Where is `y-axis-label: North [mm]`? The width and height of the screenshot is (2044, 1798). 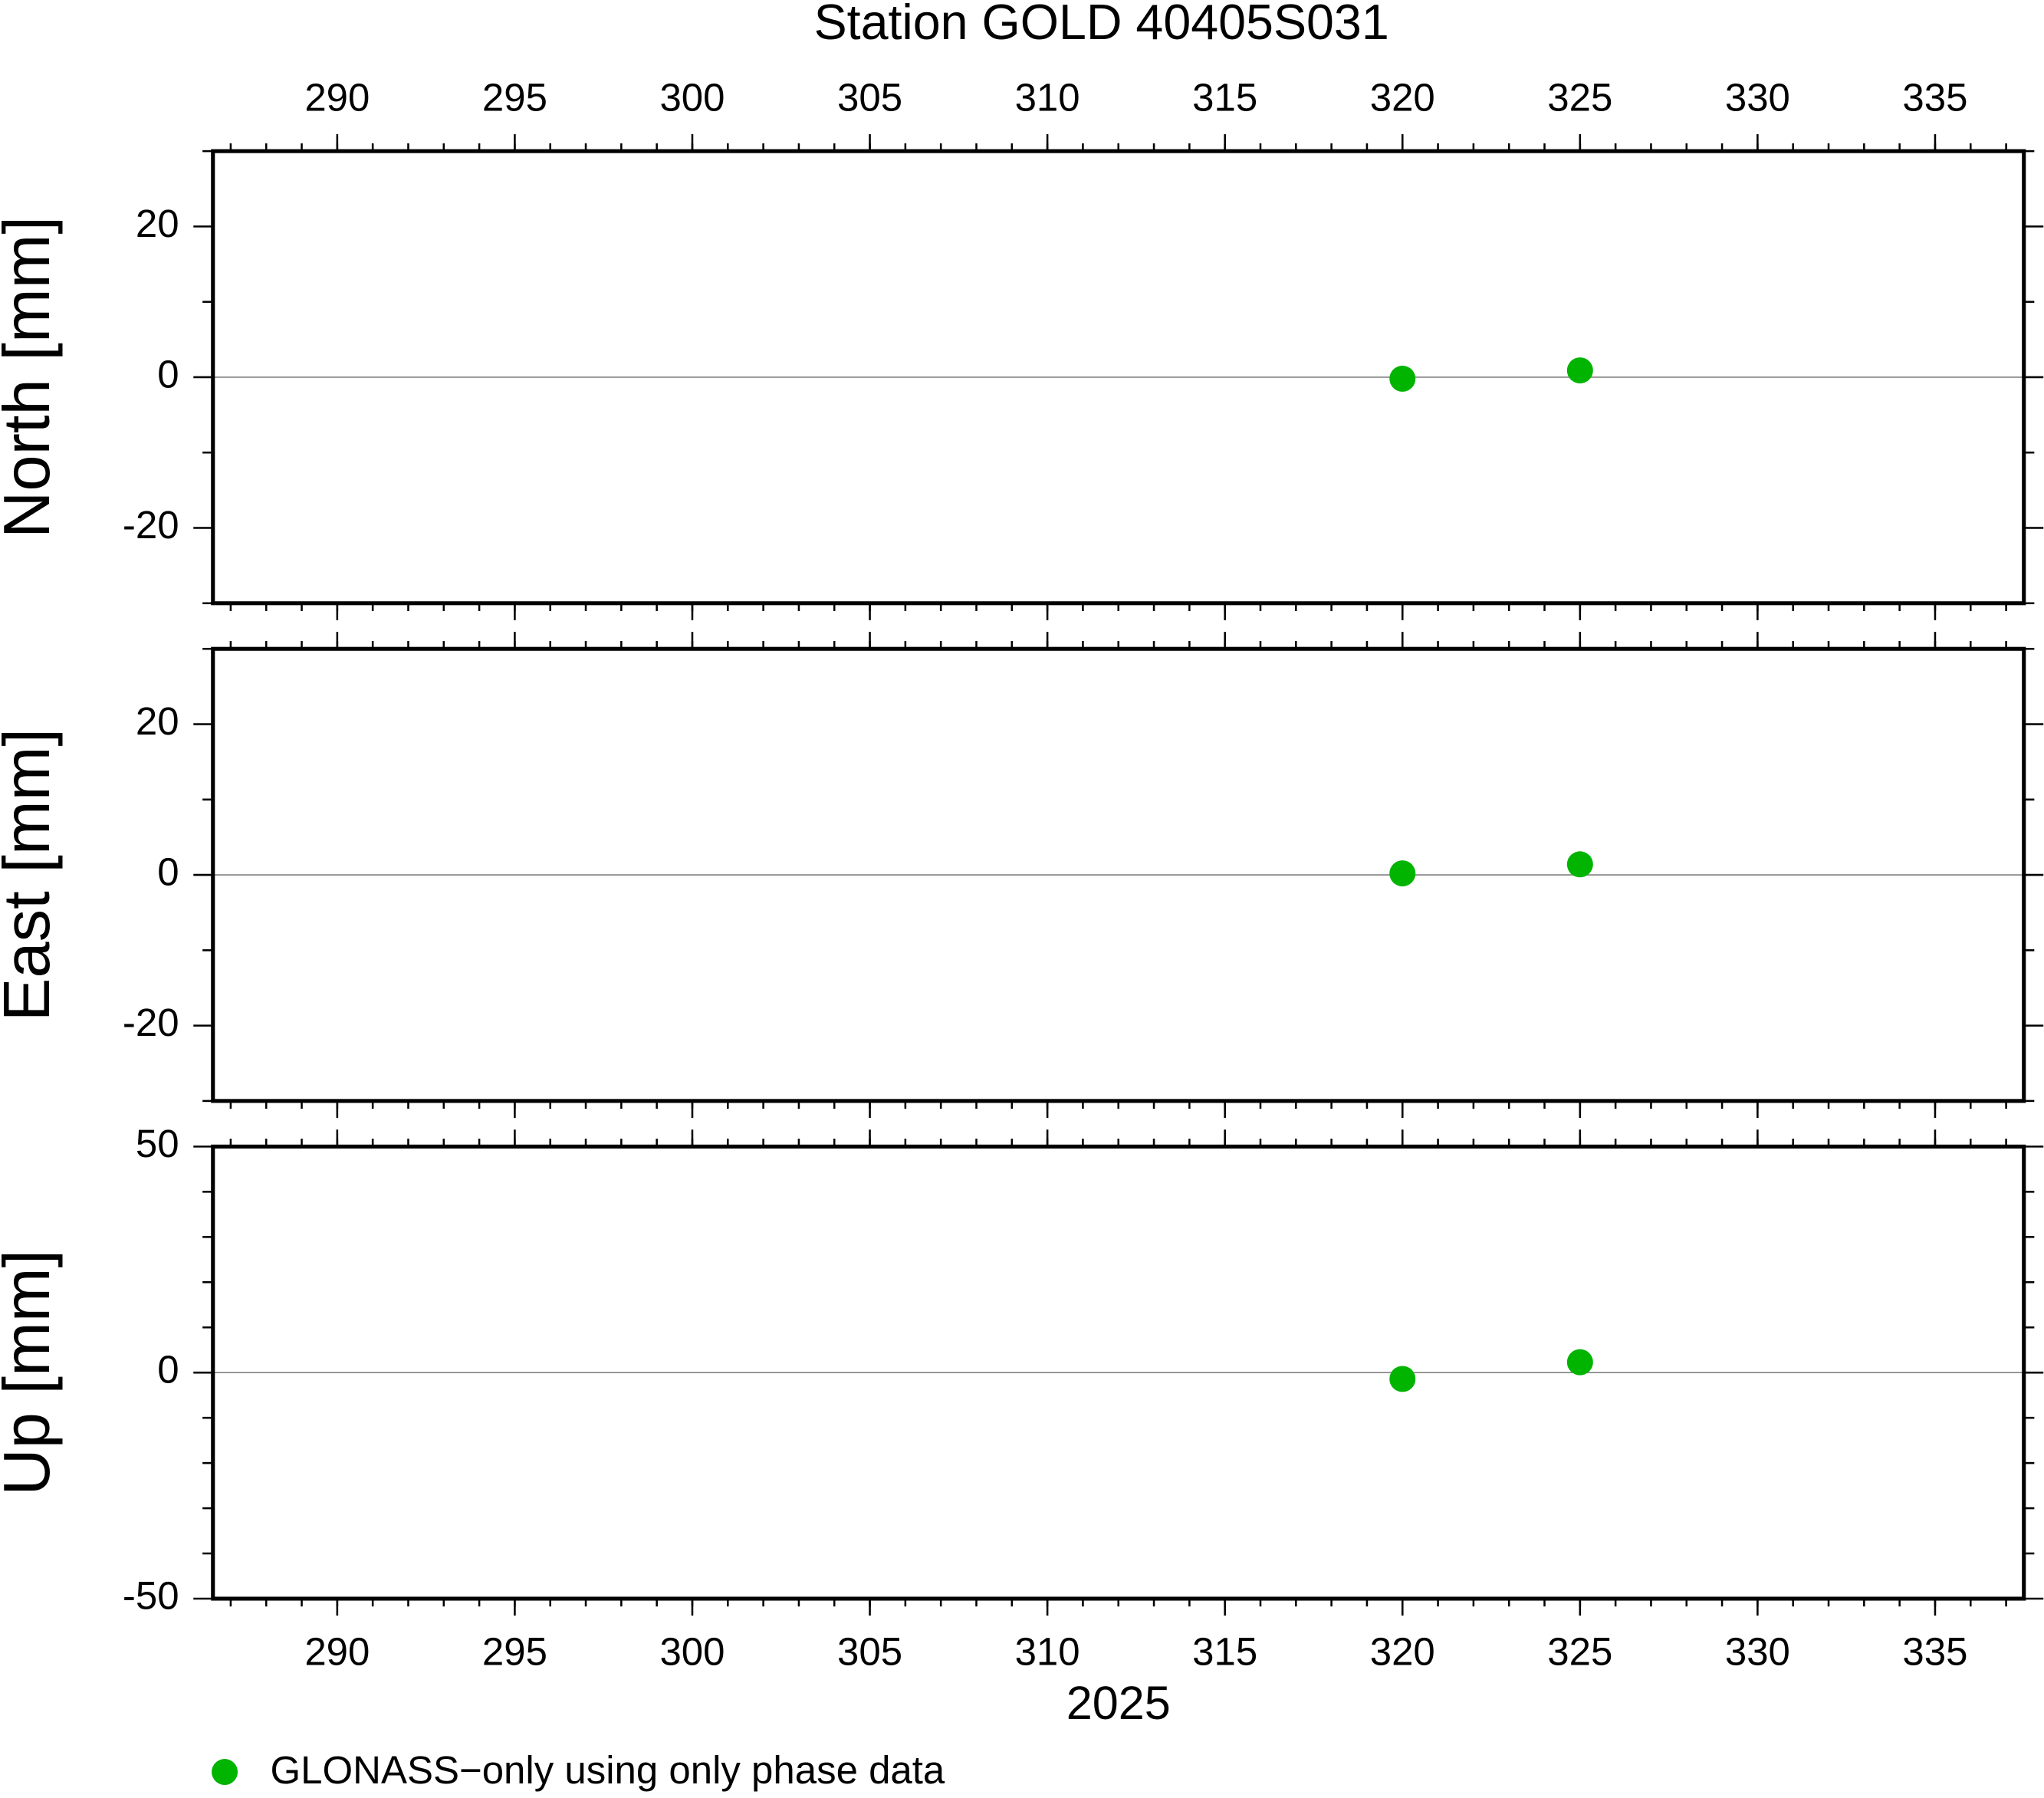 y-axis-label: North [mm] is located at coordinates (32, 377).